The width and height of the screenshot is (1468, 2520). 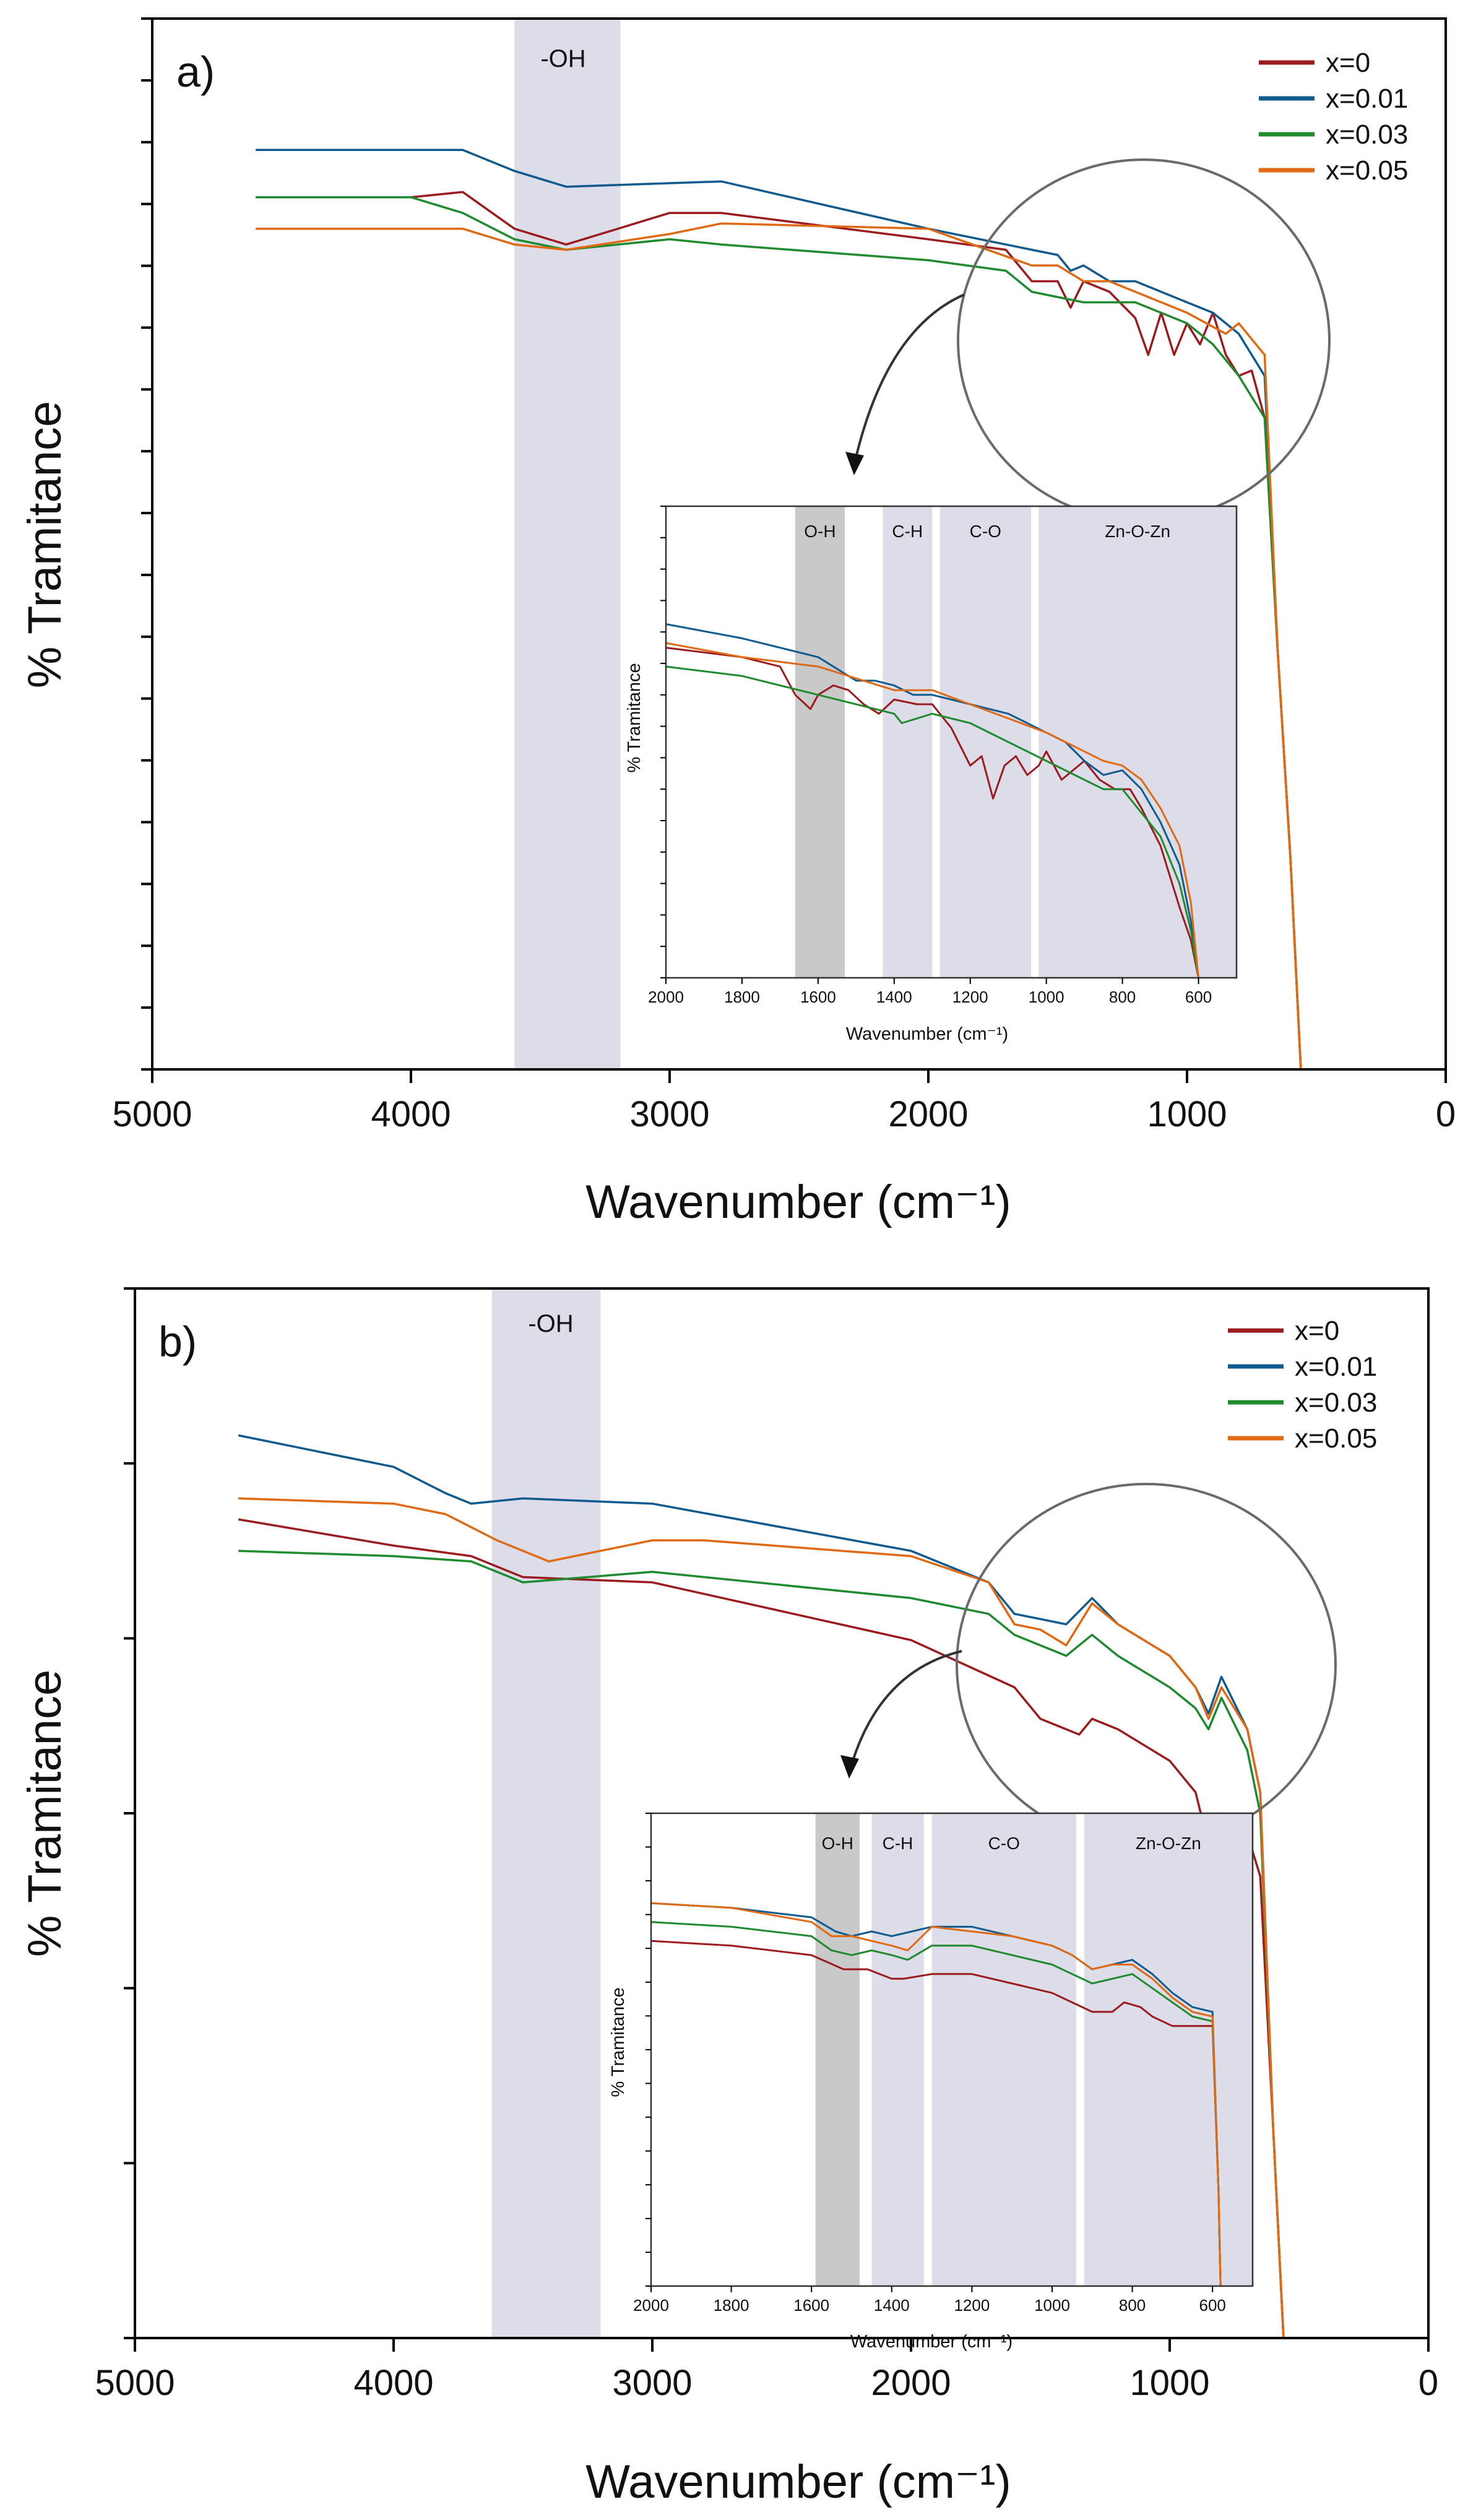 I want to click on panel-b-x-ticks: 5000 4000 3000 2000 1000 0, so click(x=766, y=2370).